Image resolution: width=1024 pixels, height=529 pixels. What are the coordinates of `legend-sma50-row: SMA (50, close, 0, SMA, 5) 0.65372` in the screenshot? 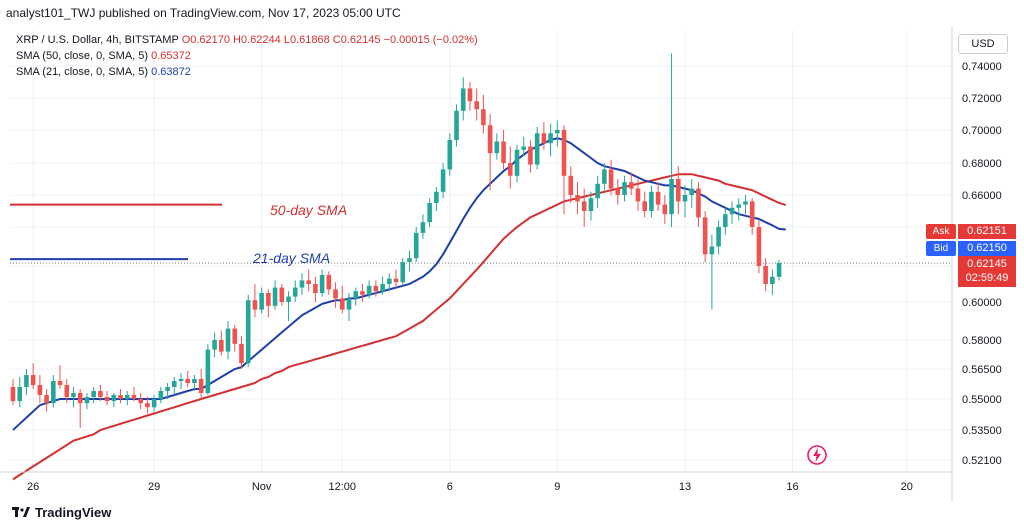 It's located at (103, 56).